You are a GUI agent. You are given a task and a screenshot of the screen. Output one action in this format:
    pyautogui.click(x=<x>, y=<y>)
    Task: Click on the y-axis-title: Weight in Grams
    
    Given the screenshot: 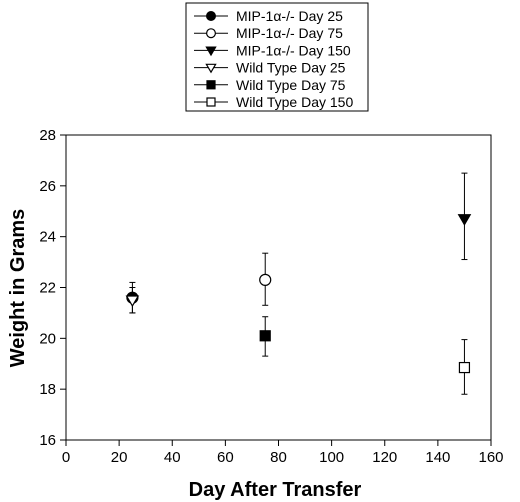 What is the action you would take?
    pyautogui.click(x=18, y=288)
    